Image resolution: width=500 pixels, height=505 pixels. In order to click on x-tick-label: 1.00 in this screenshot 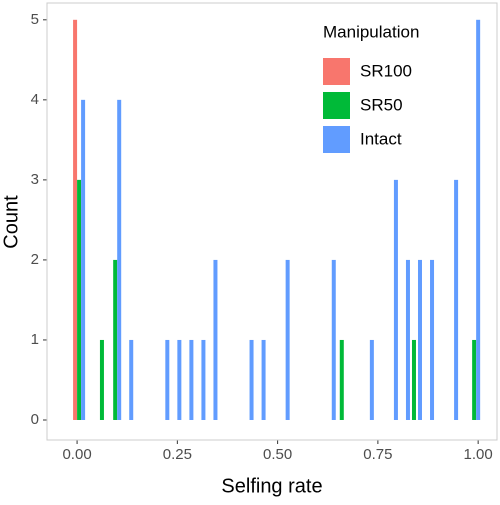, I will do `click(478, 454)`.